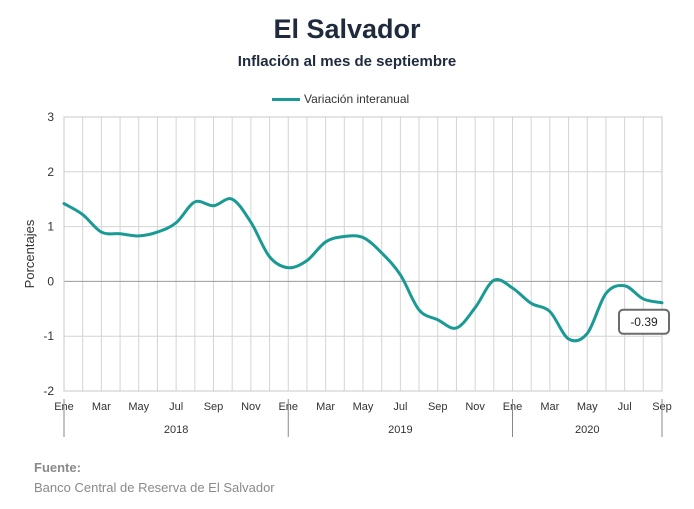  Describe the element at coordinates (50, 227) in the screenshot. I see `y-tick-label: 1` at that location.